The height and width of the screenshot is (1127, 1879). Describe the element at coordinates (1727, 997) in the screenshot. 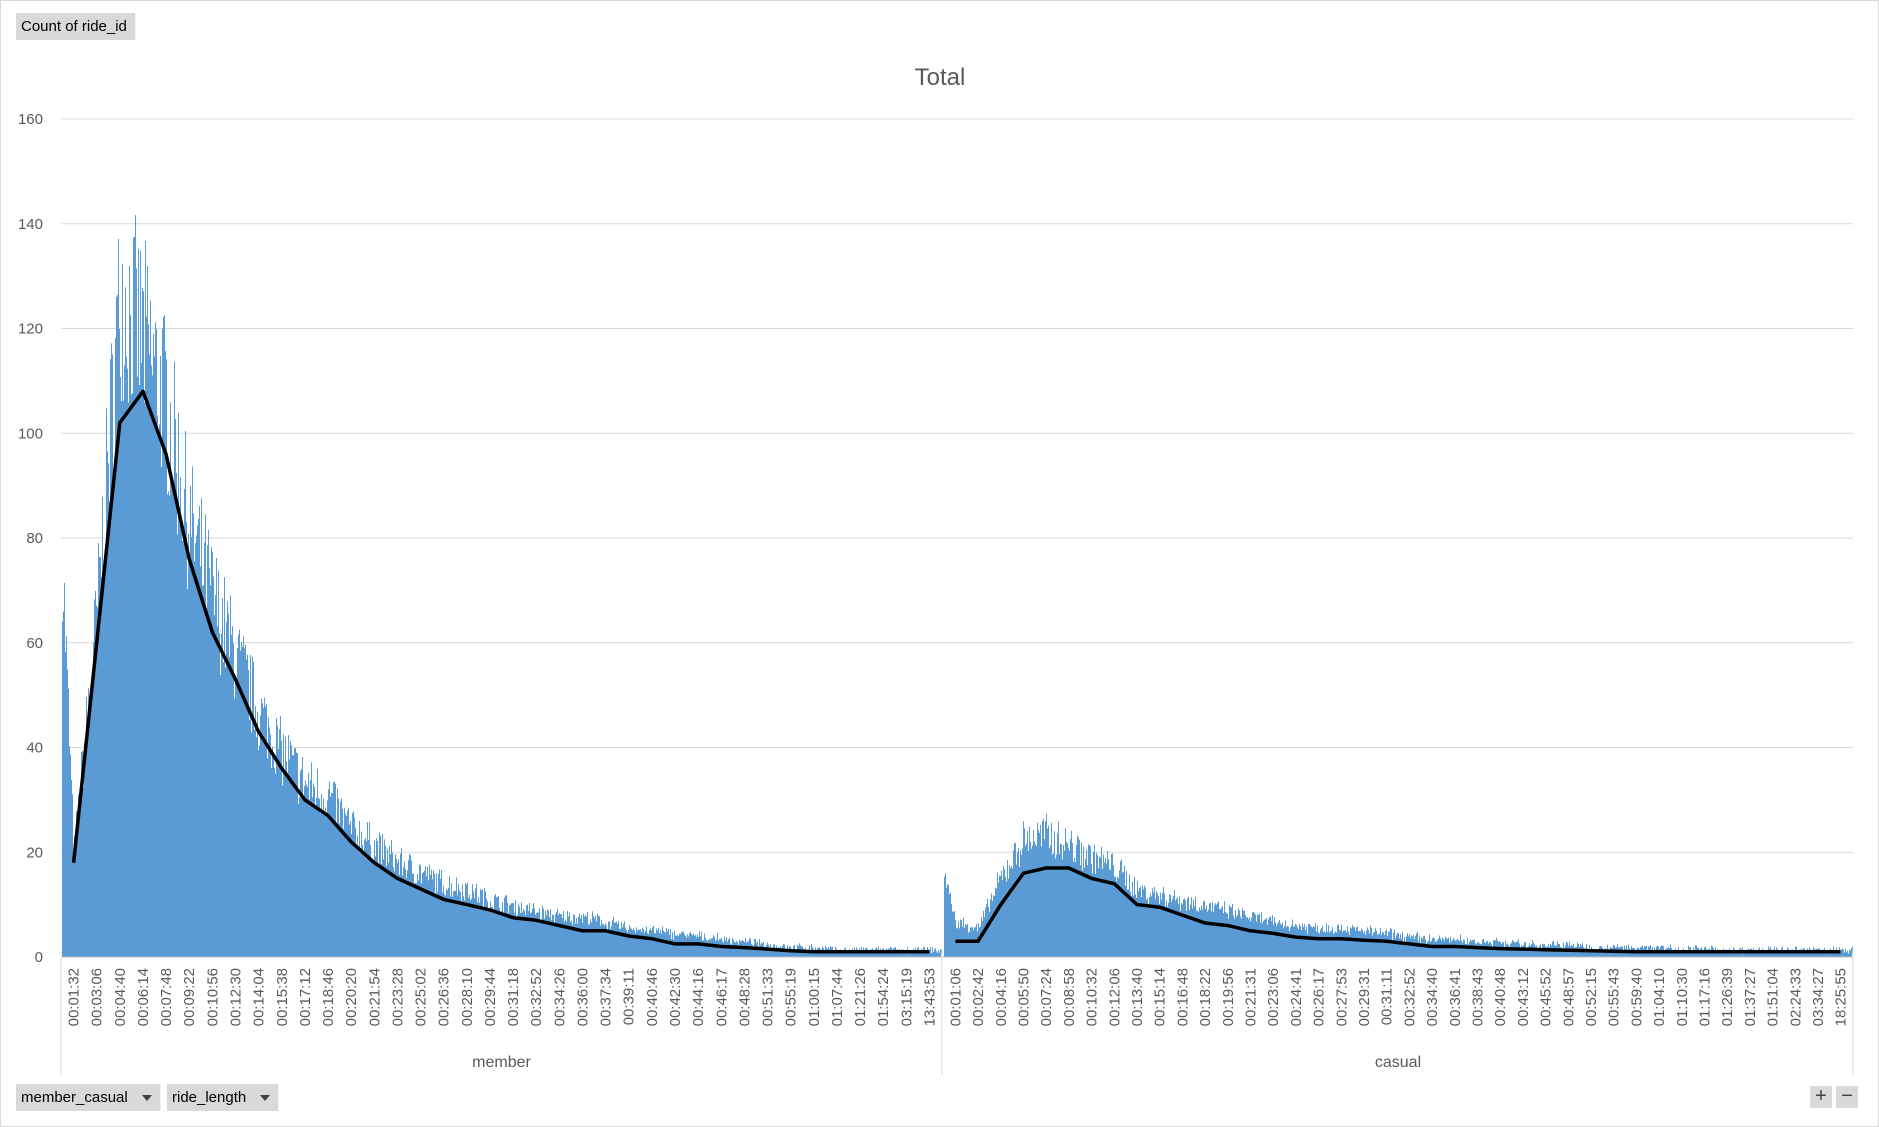

I see `x-tick-label: 01:26:39` at that location.